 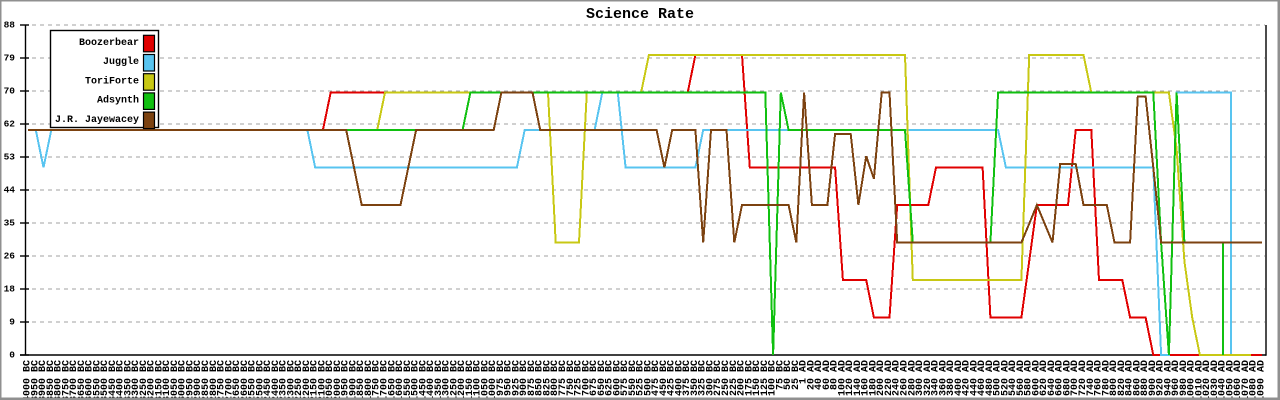 I want to click on svg-text: 950 BC, so click(x=509, y=378).